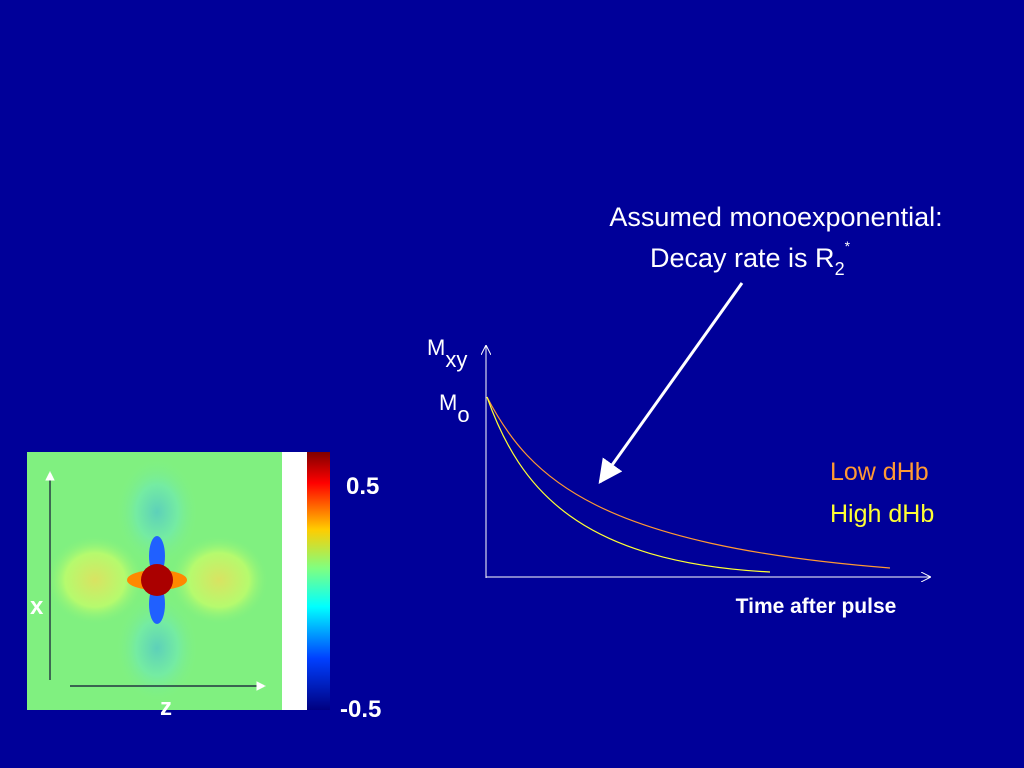 Image resolution: width=1024 pixels, height=768 pixels. I want to click on annotation-arrow, so click(671, 383).